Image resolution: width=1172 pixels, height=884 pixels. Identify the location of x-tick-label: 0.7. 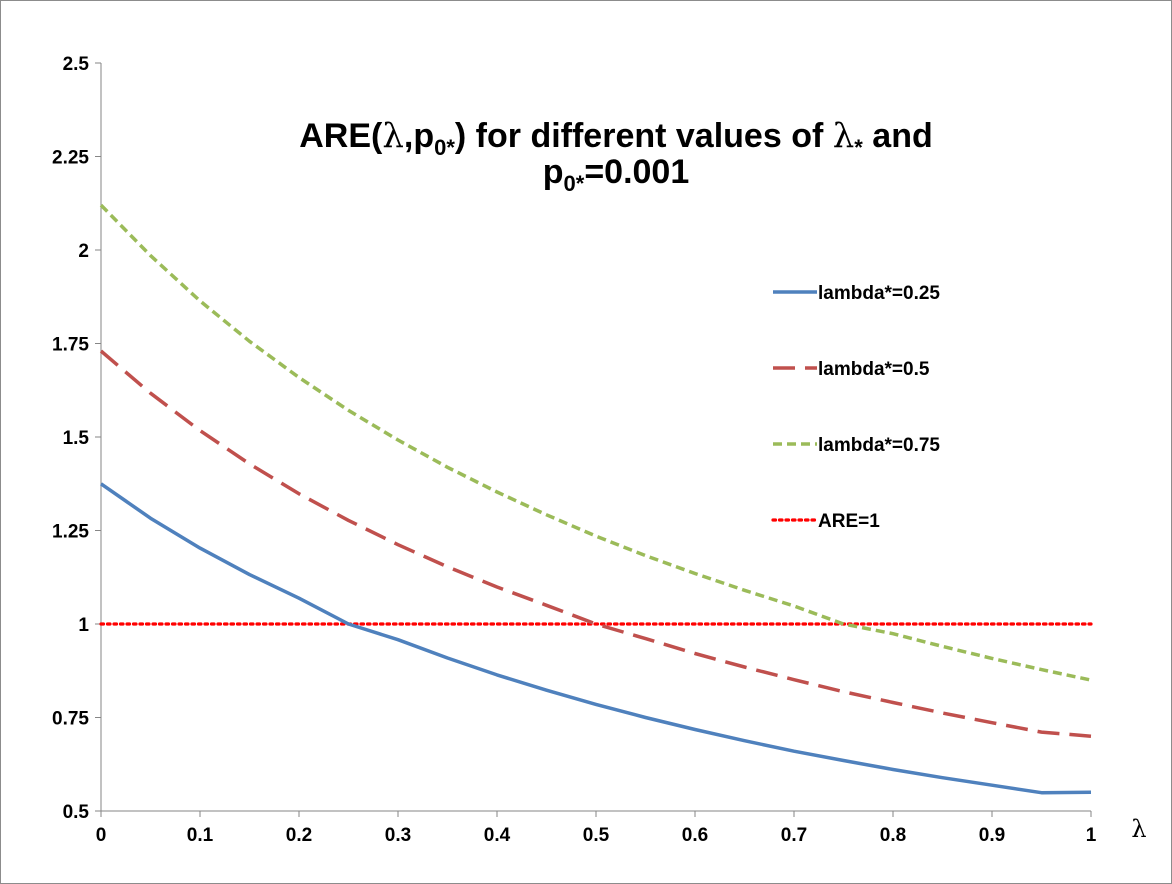
(794, 835).